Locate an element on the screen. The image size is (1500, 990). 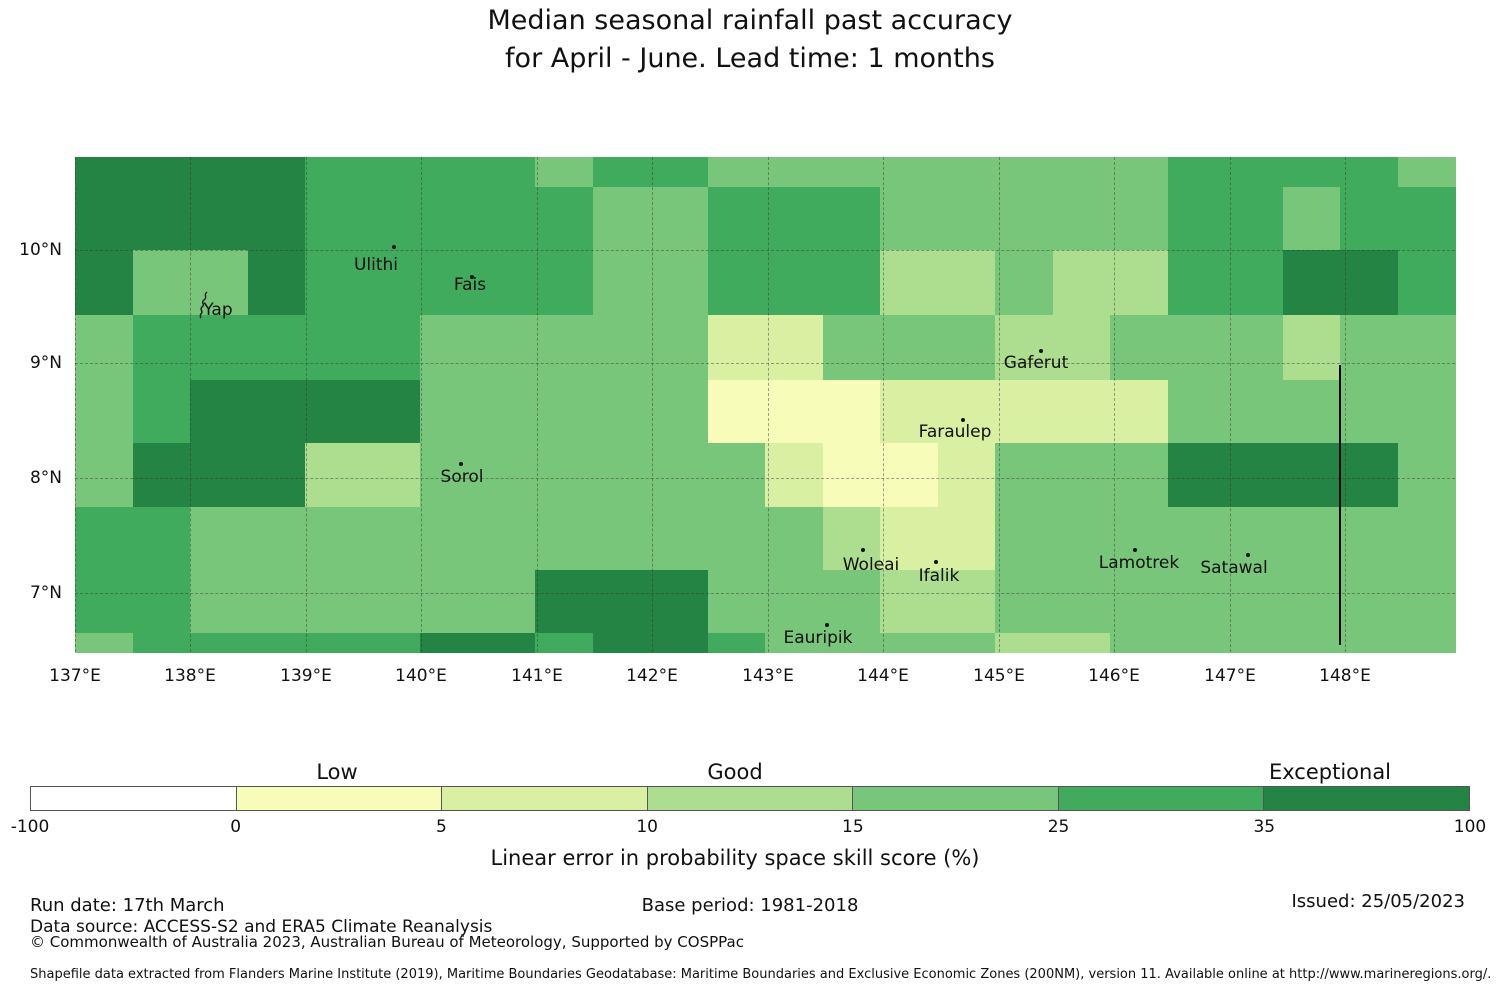
island-label: Woleai is located at coordinates (871, 565).